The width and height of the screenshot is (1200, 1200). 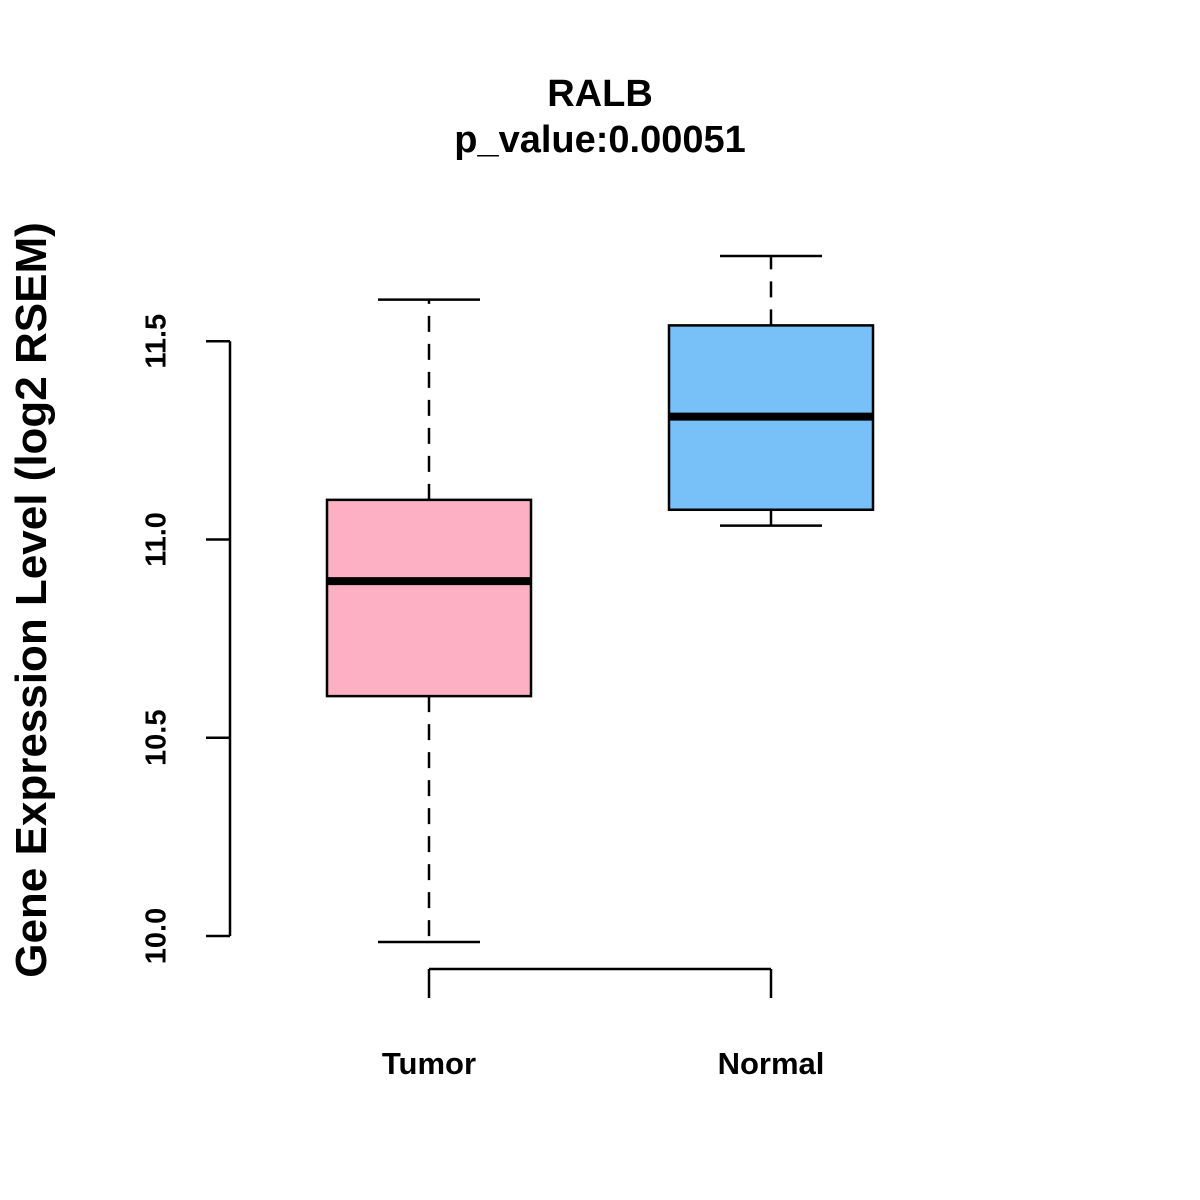 What do you see at coordinates (600, 140) in the screenshot?
I see `chart-subtitle: p_value:0.00051` at bounding box center [600, 140].